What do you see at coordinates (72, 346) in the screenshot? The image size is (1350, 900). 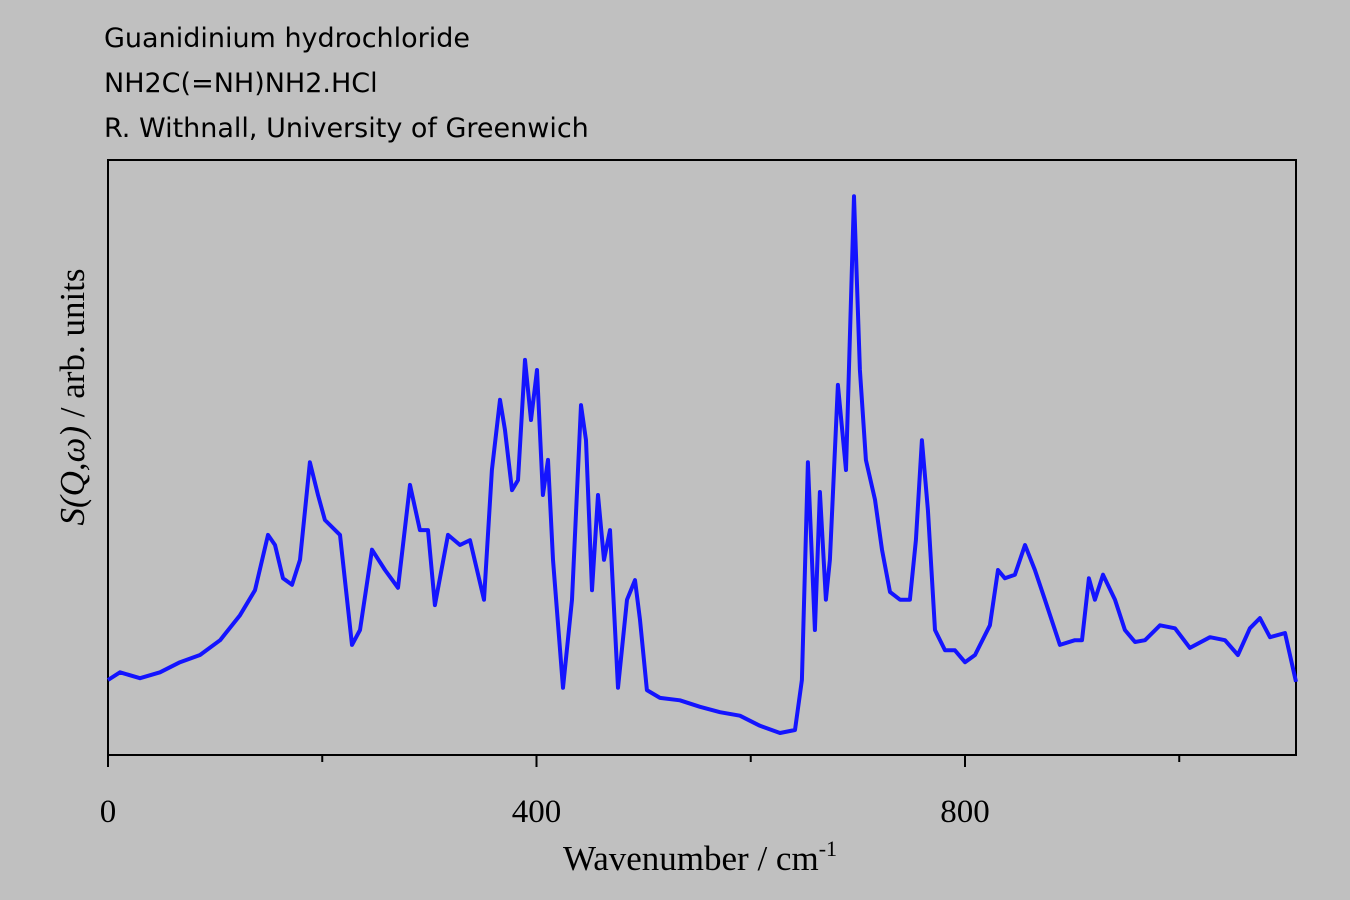 I see `y-label-rest: / arb. units` at bounding box center [72, 346].